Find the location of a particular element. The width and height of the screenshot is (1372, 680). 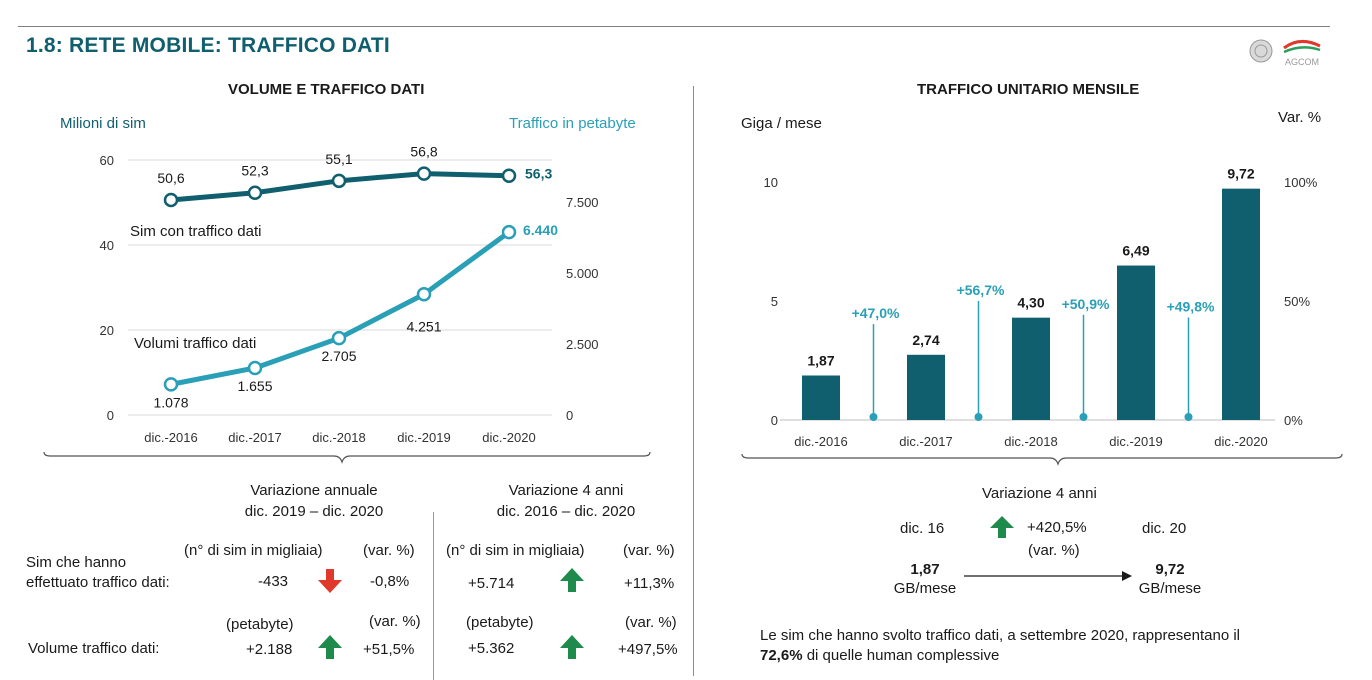

left-axis-title: Milioni di sim is located at coordinates (103, 123).